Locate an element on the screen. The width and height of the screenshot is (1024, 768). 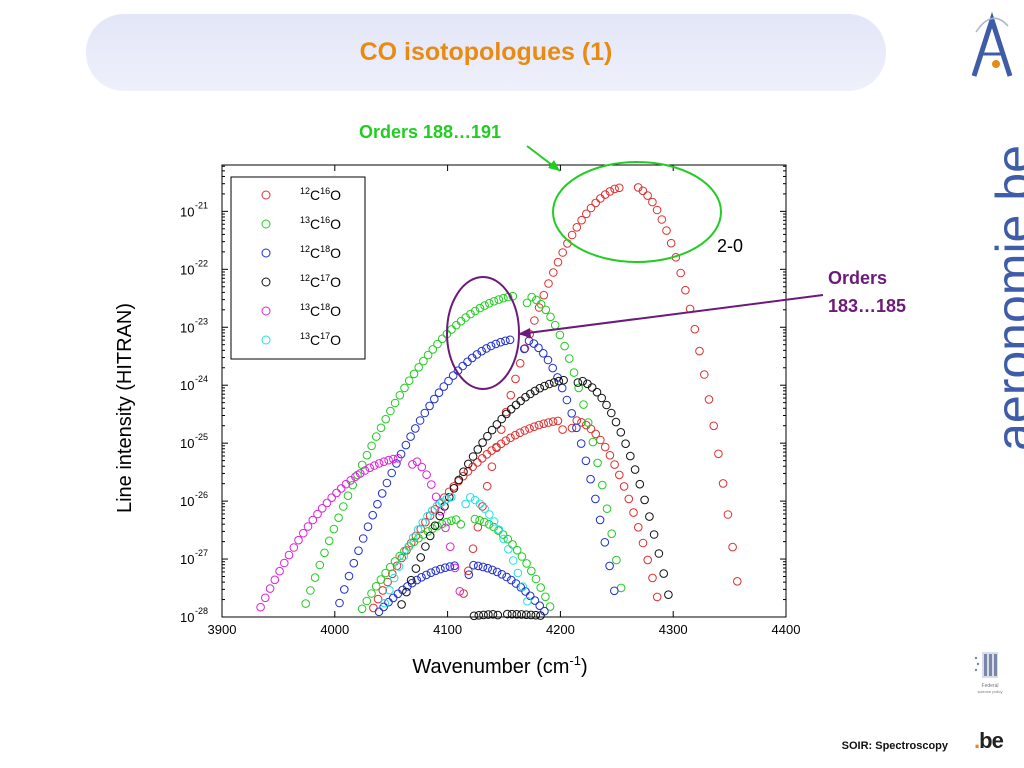
annotation-orders-side-1: Orders is located at coordinates (857, 278).